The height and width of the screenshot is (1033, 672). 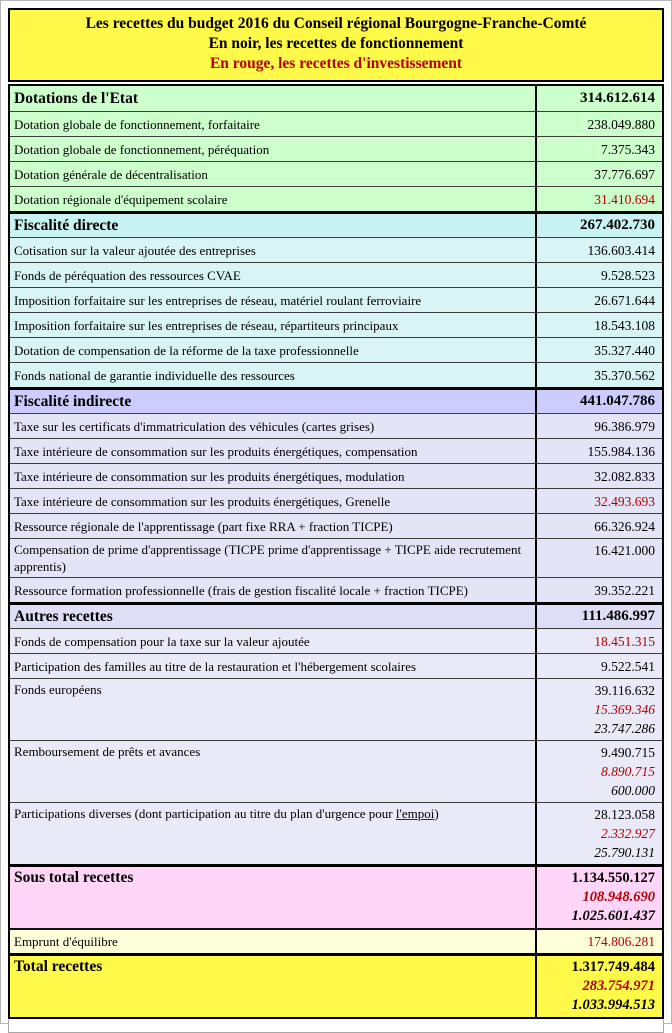 I want to click on section-row: Autres recettes 111.486.997, so click(x=336, y=615).